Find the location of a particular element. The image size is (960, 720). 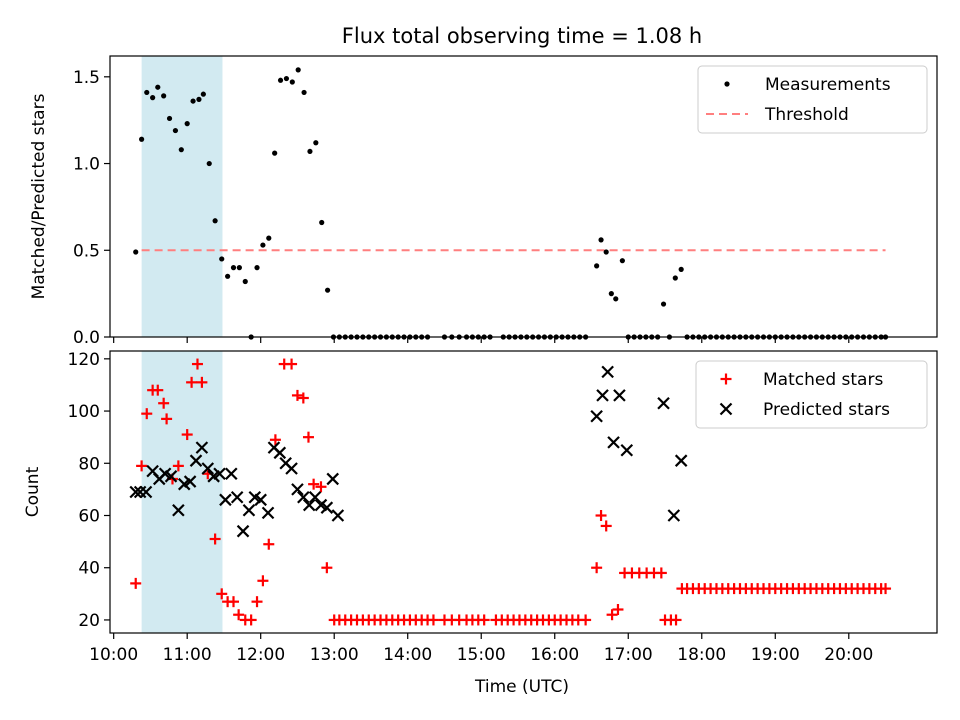

legend-matched-marker is located at coordinates (726, 379).